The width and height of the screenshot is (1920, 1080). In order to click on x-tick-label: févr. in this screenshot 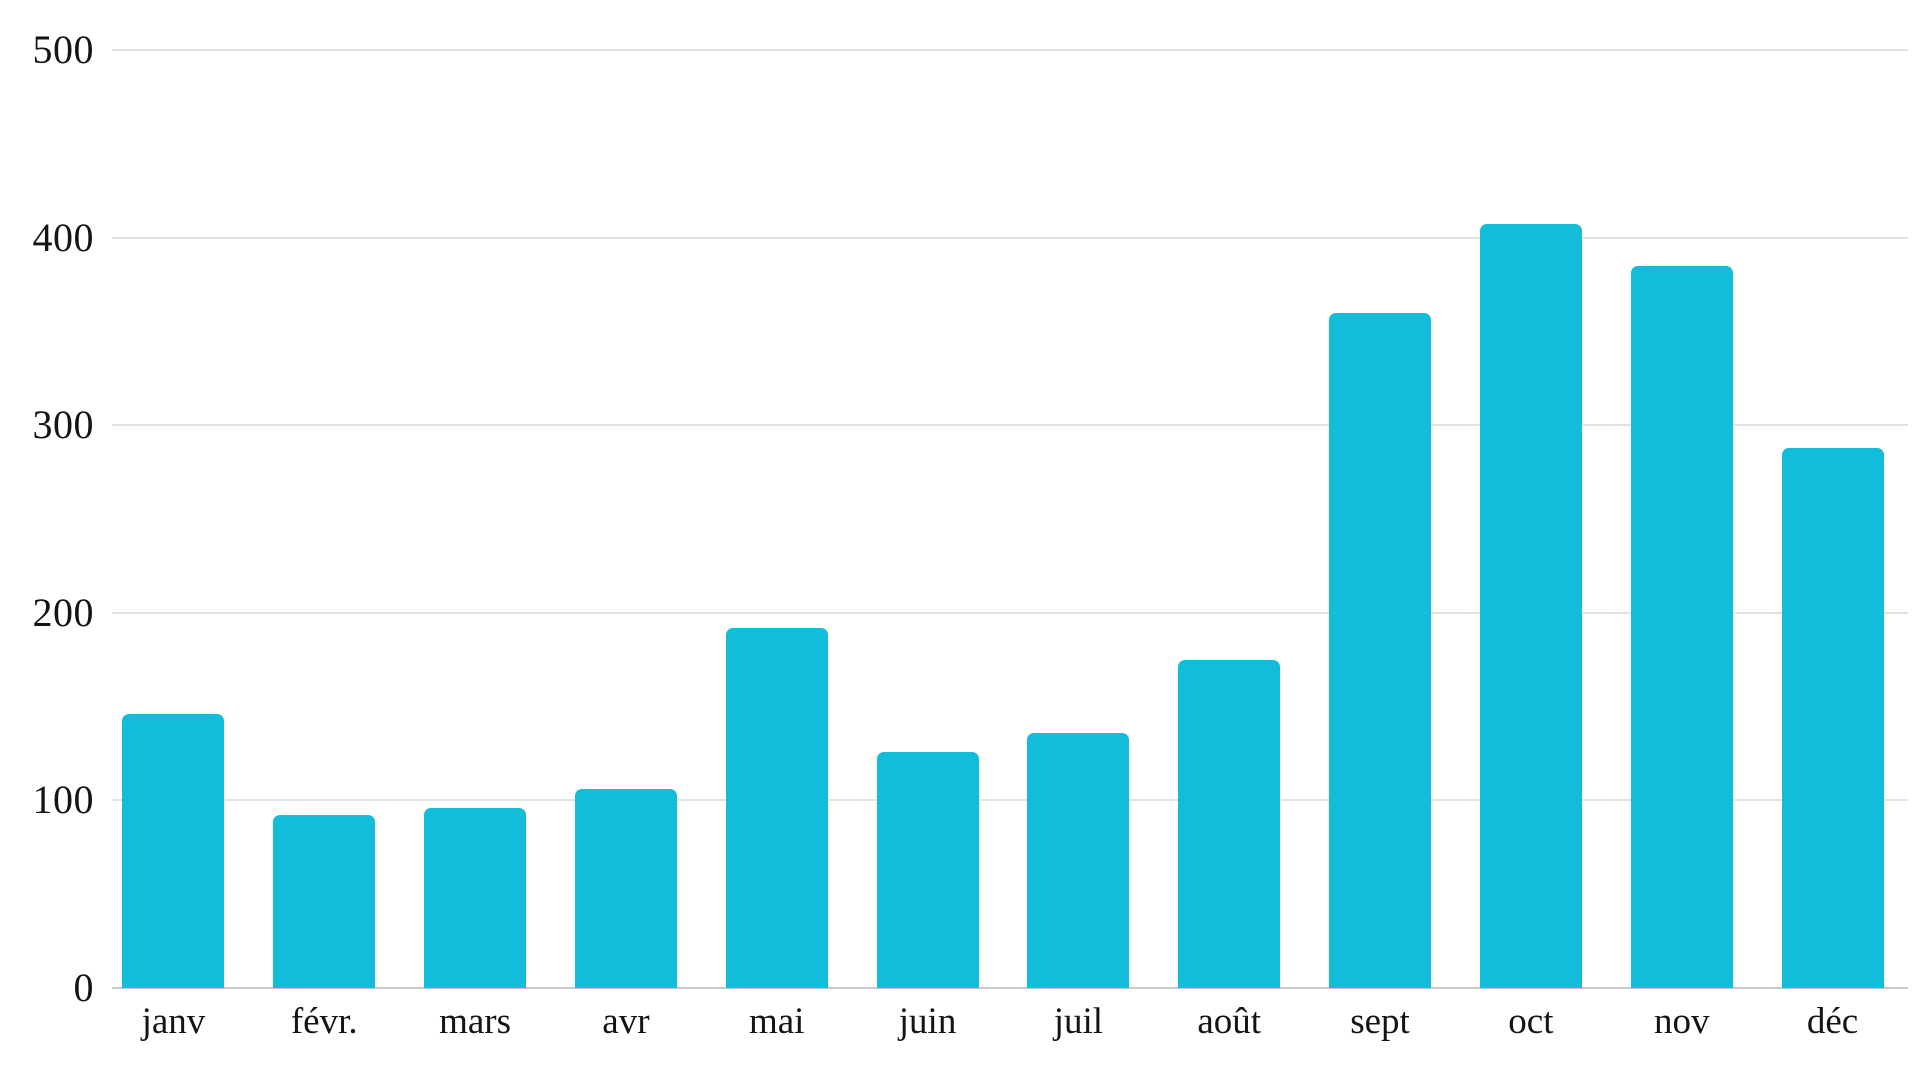, I will do `click(324, 1021)`.